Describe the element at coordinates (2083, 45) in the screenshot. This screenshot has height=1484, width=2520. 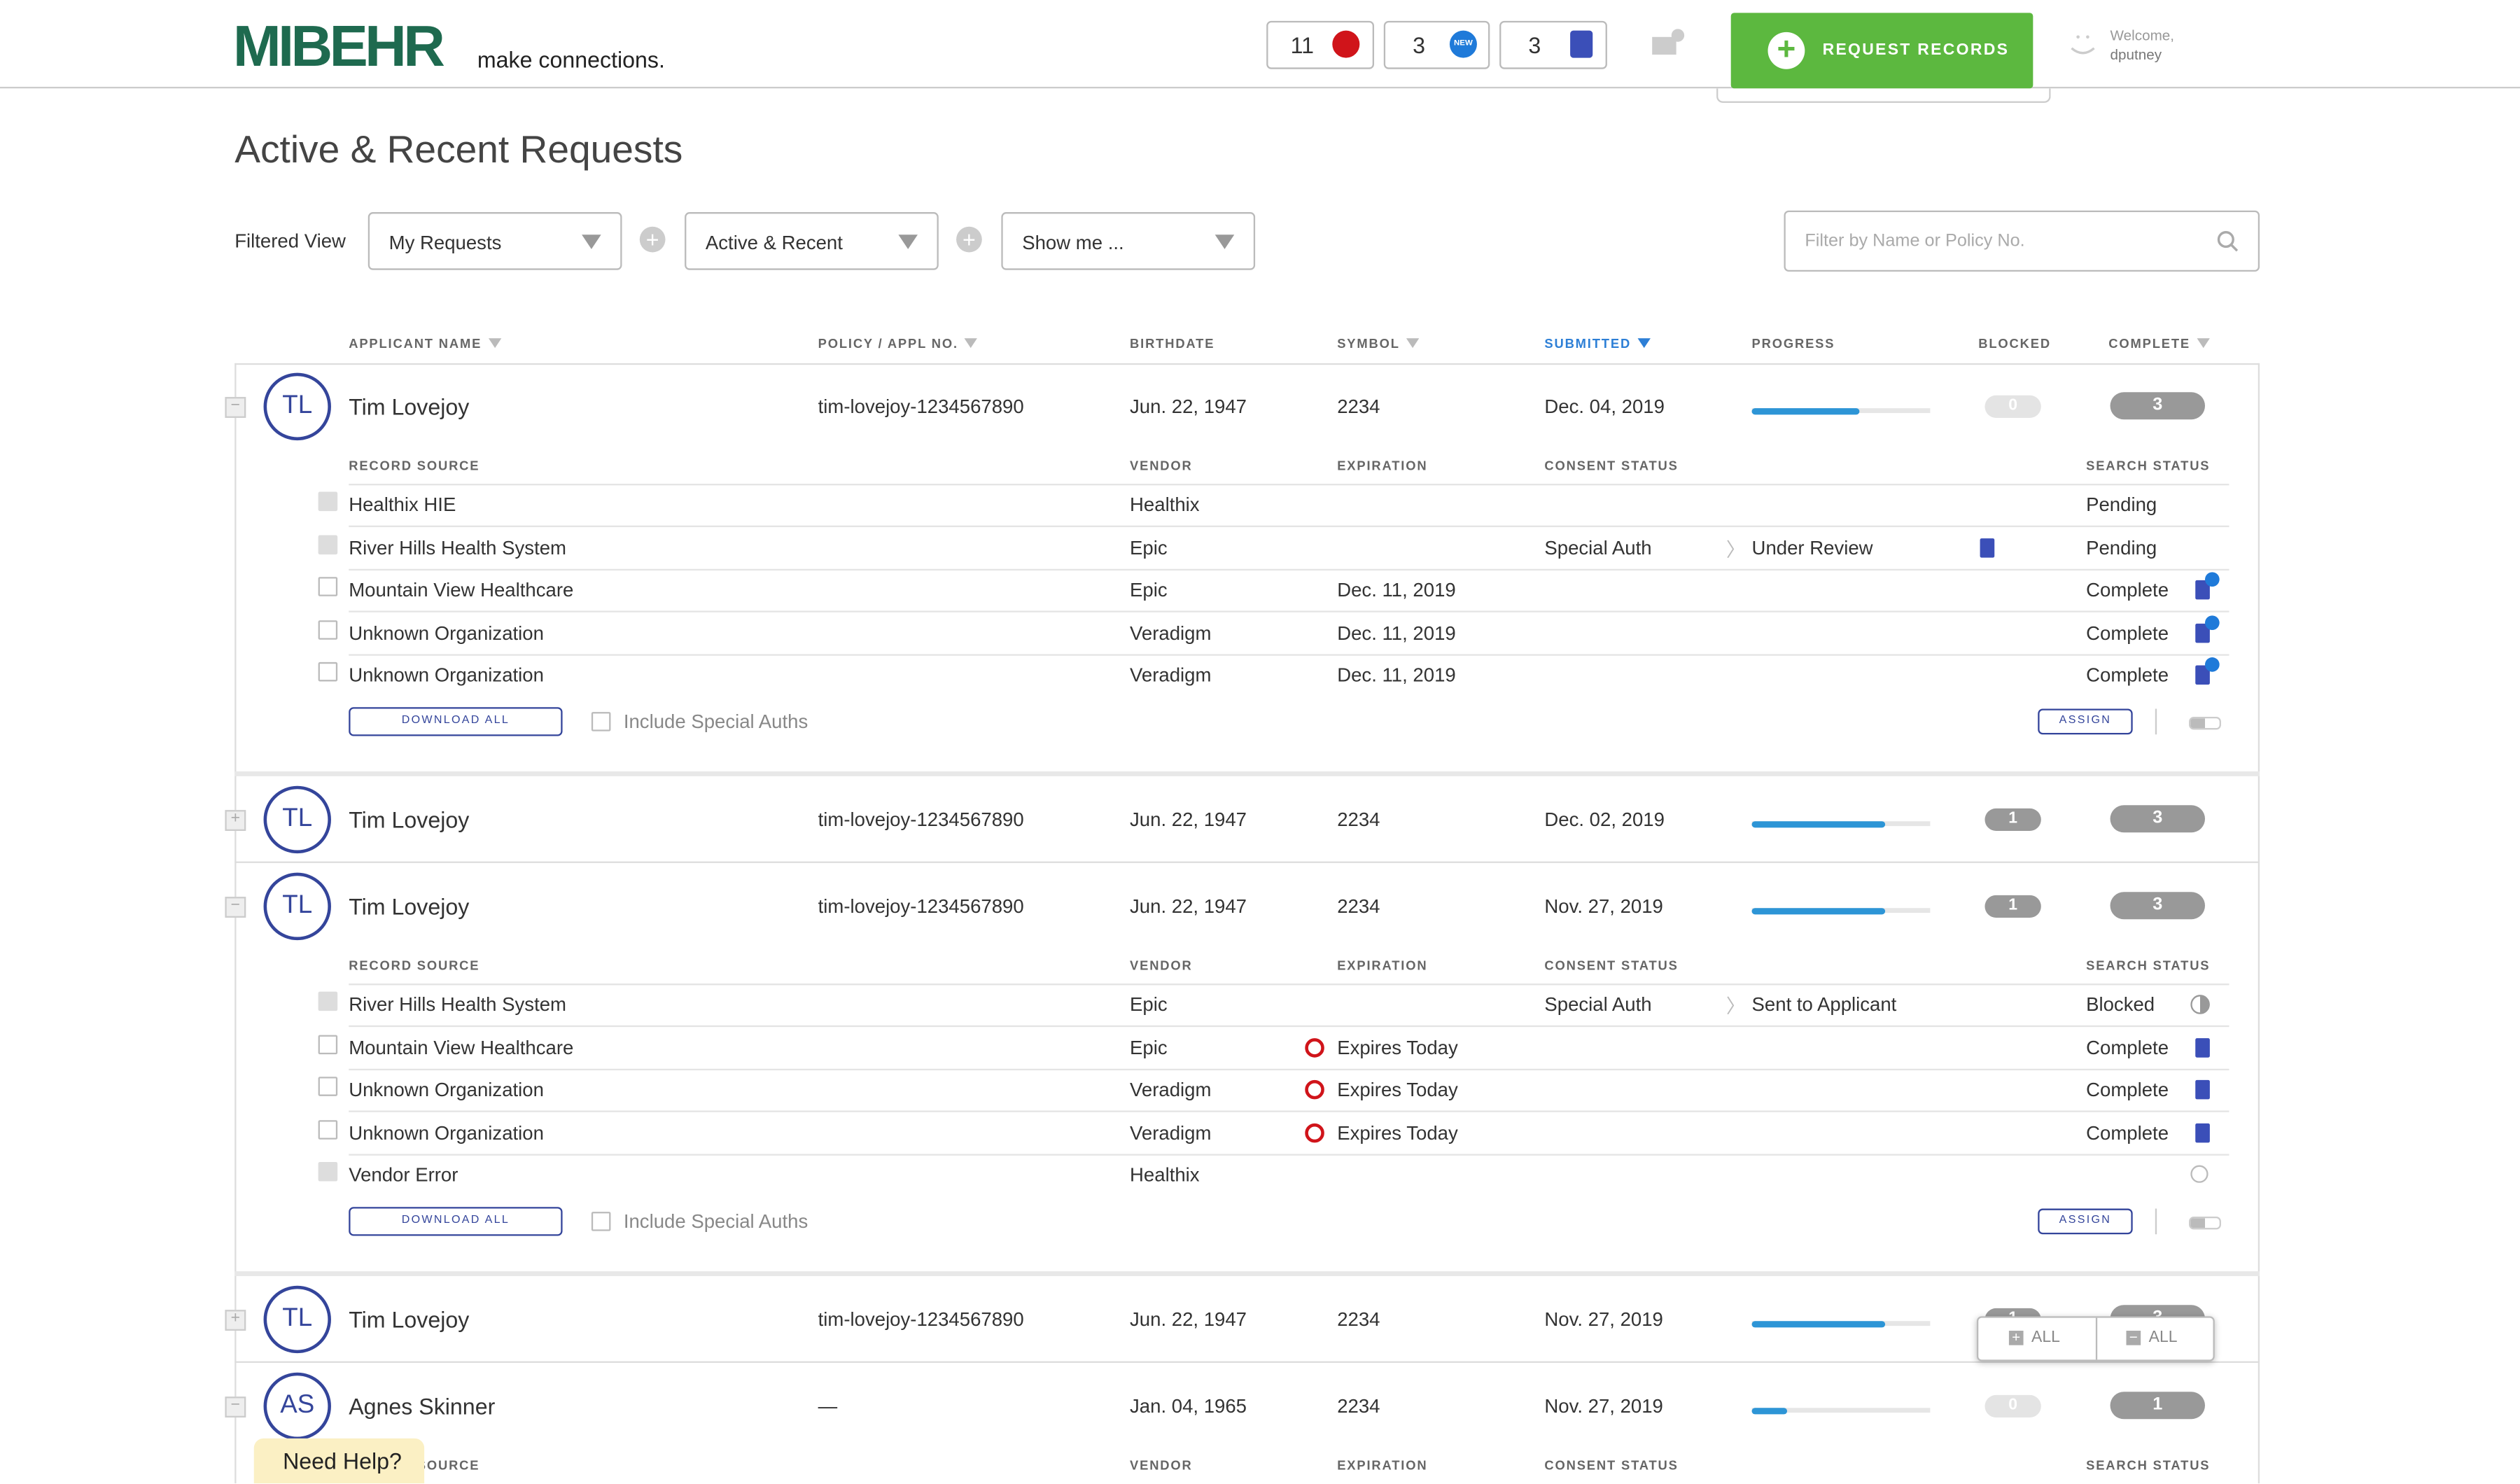
I see `user-icon` at that location.